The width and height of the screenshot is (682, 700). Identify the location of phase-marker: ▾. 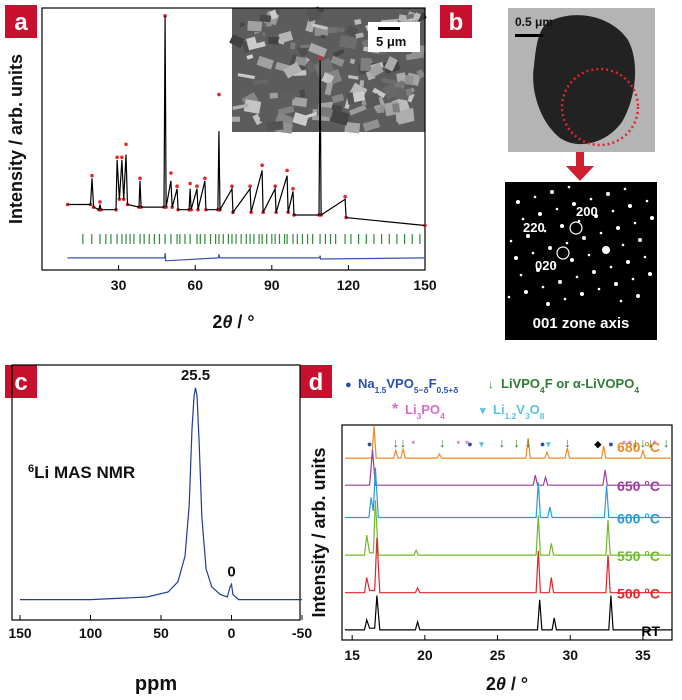
(548, 444).